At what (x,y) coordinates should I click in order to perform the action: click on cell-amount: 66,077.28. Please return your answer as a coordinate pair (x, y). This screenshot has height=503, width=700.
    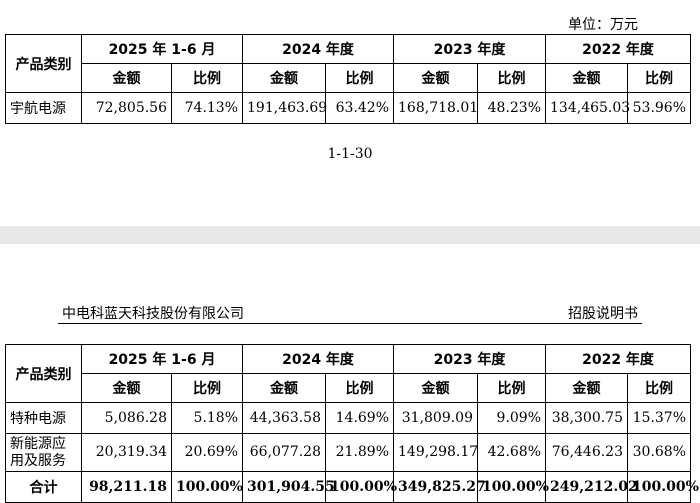
    Looking at the image, I should click on (284, 452).